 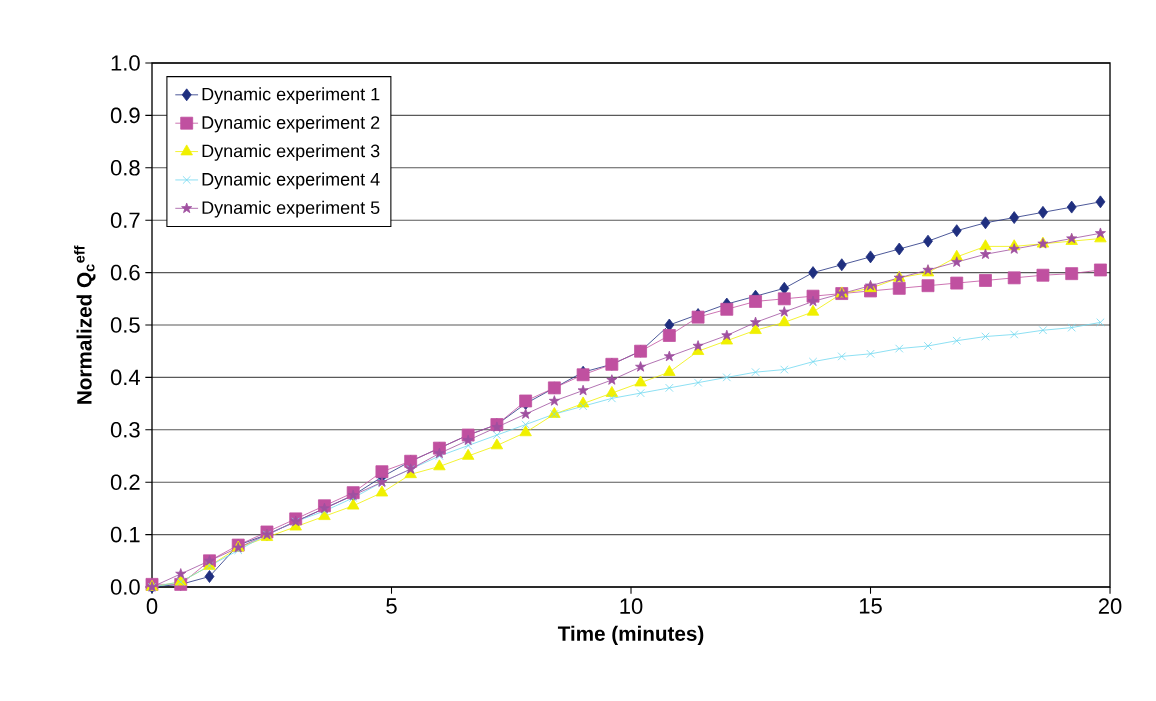 What do you see at coordinates (125, 272) in the screenshot?
I see `y-tick-label: 0.6` at bounding box center [125, 272].